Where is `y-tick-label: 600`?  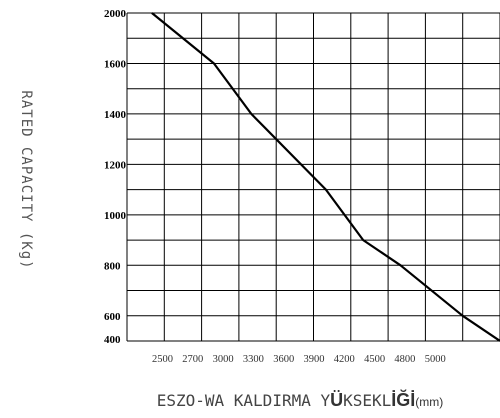 y-tick-label: 600 is located at coordinates (112, 317).